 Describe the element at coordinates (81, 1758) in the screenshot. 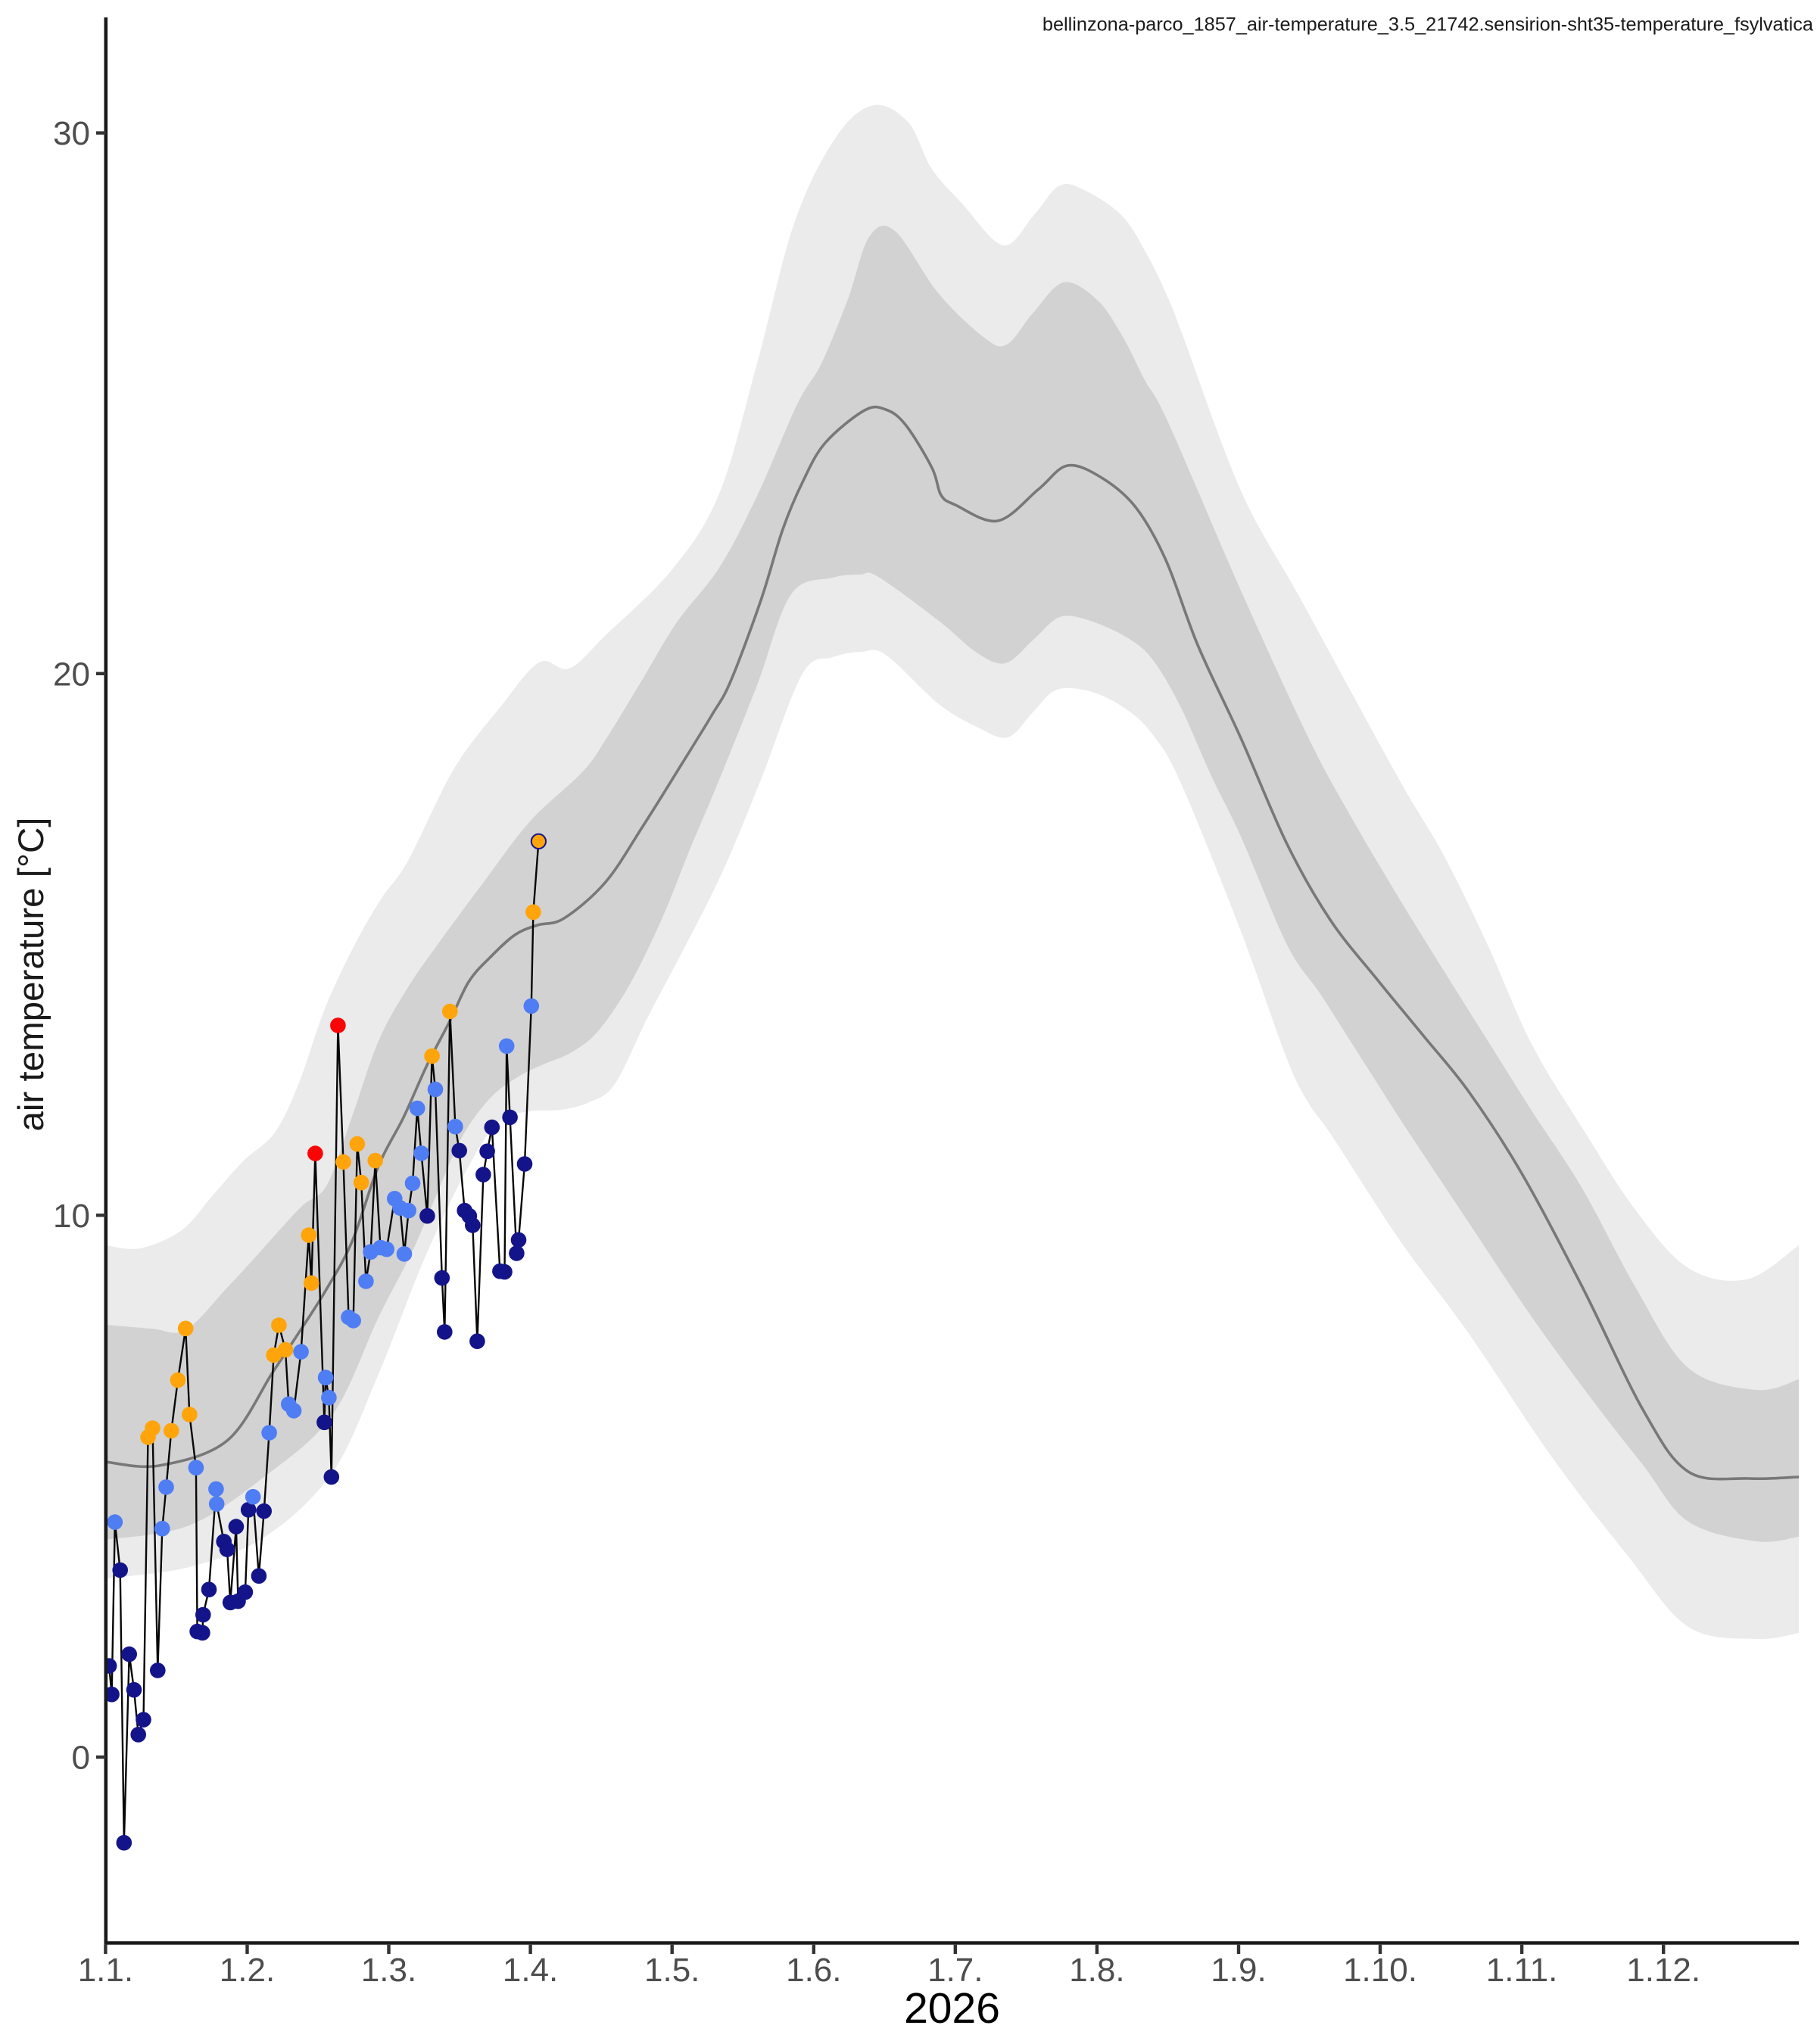

I see `svg-text: 0` at that location.